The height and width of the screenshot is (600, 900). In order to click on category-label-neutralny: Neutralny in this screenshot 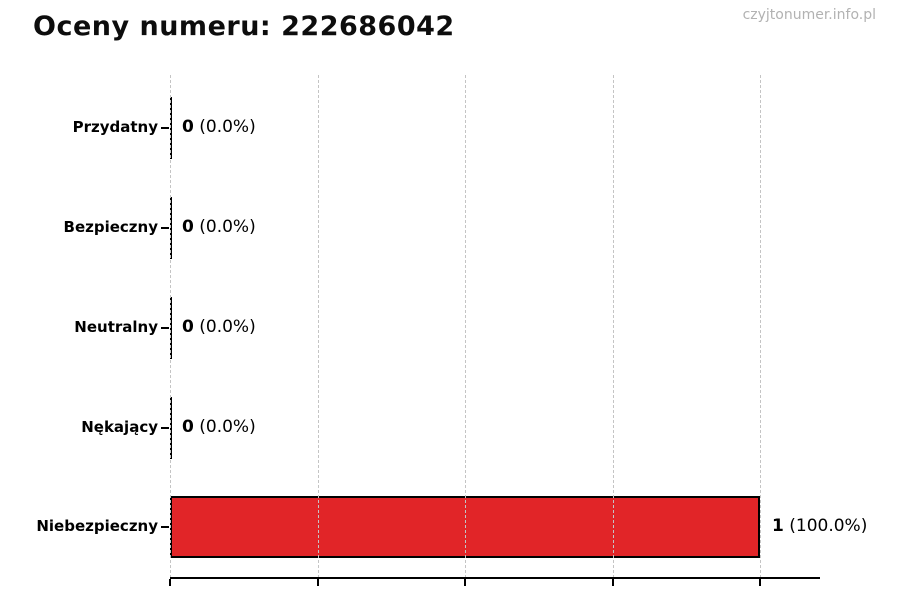, I will do `click(116, 327)`.